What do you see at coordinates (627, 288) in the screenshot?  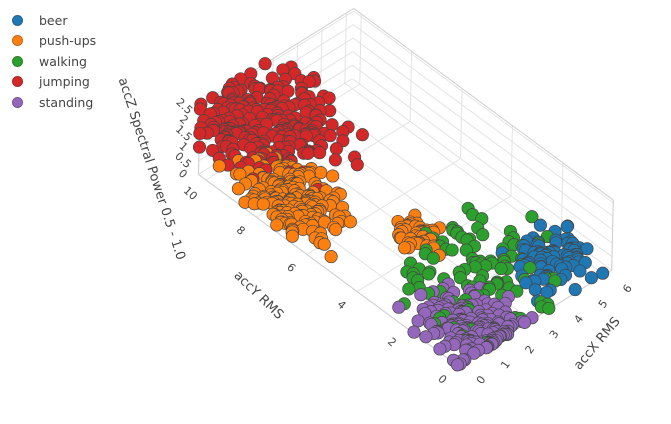 I see `x-tick-label-6: 6` at bounding box center [627, 288].